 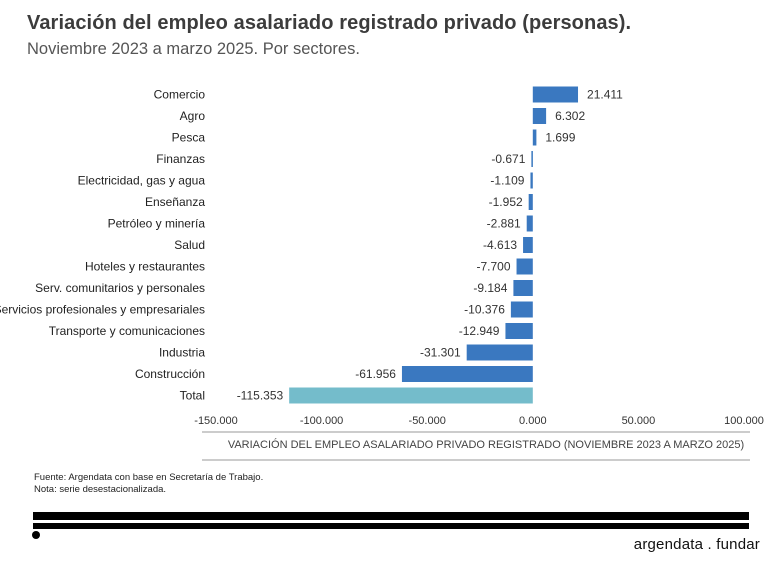 What do you see at coordinates (182, 353) in the screenshot?
I see `category-label: Industria` at bounding box center [182, 353].